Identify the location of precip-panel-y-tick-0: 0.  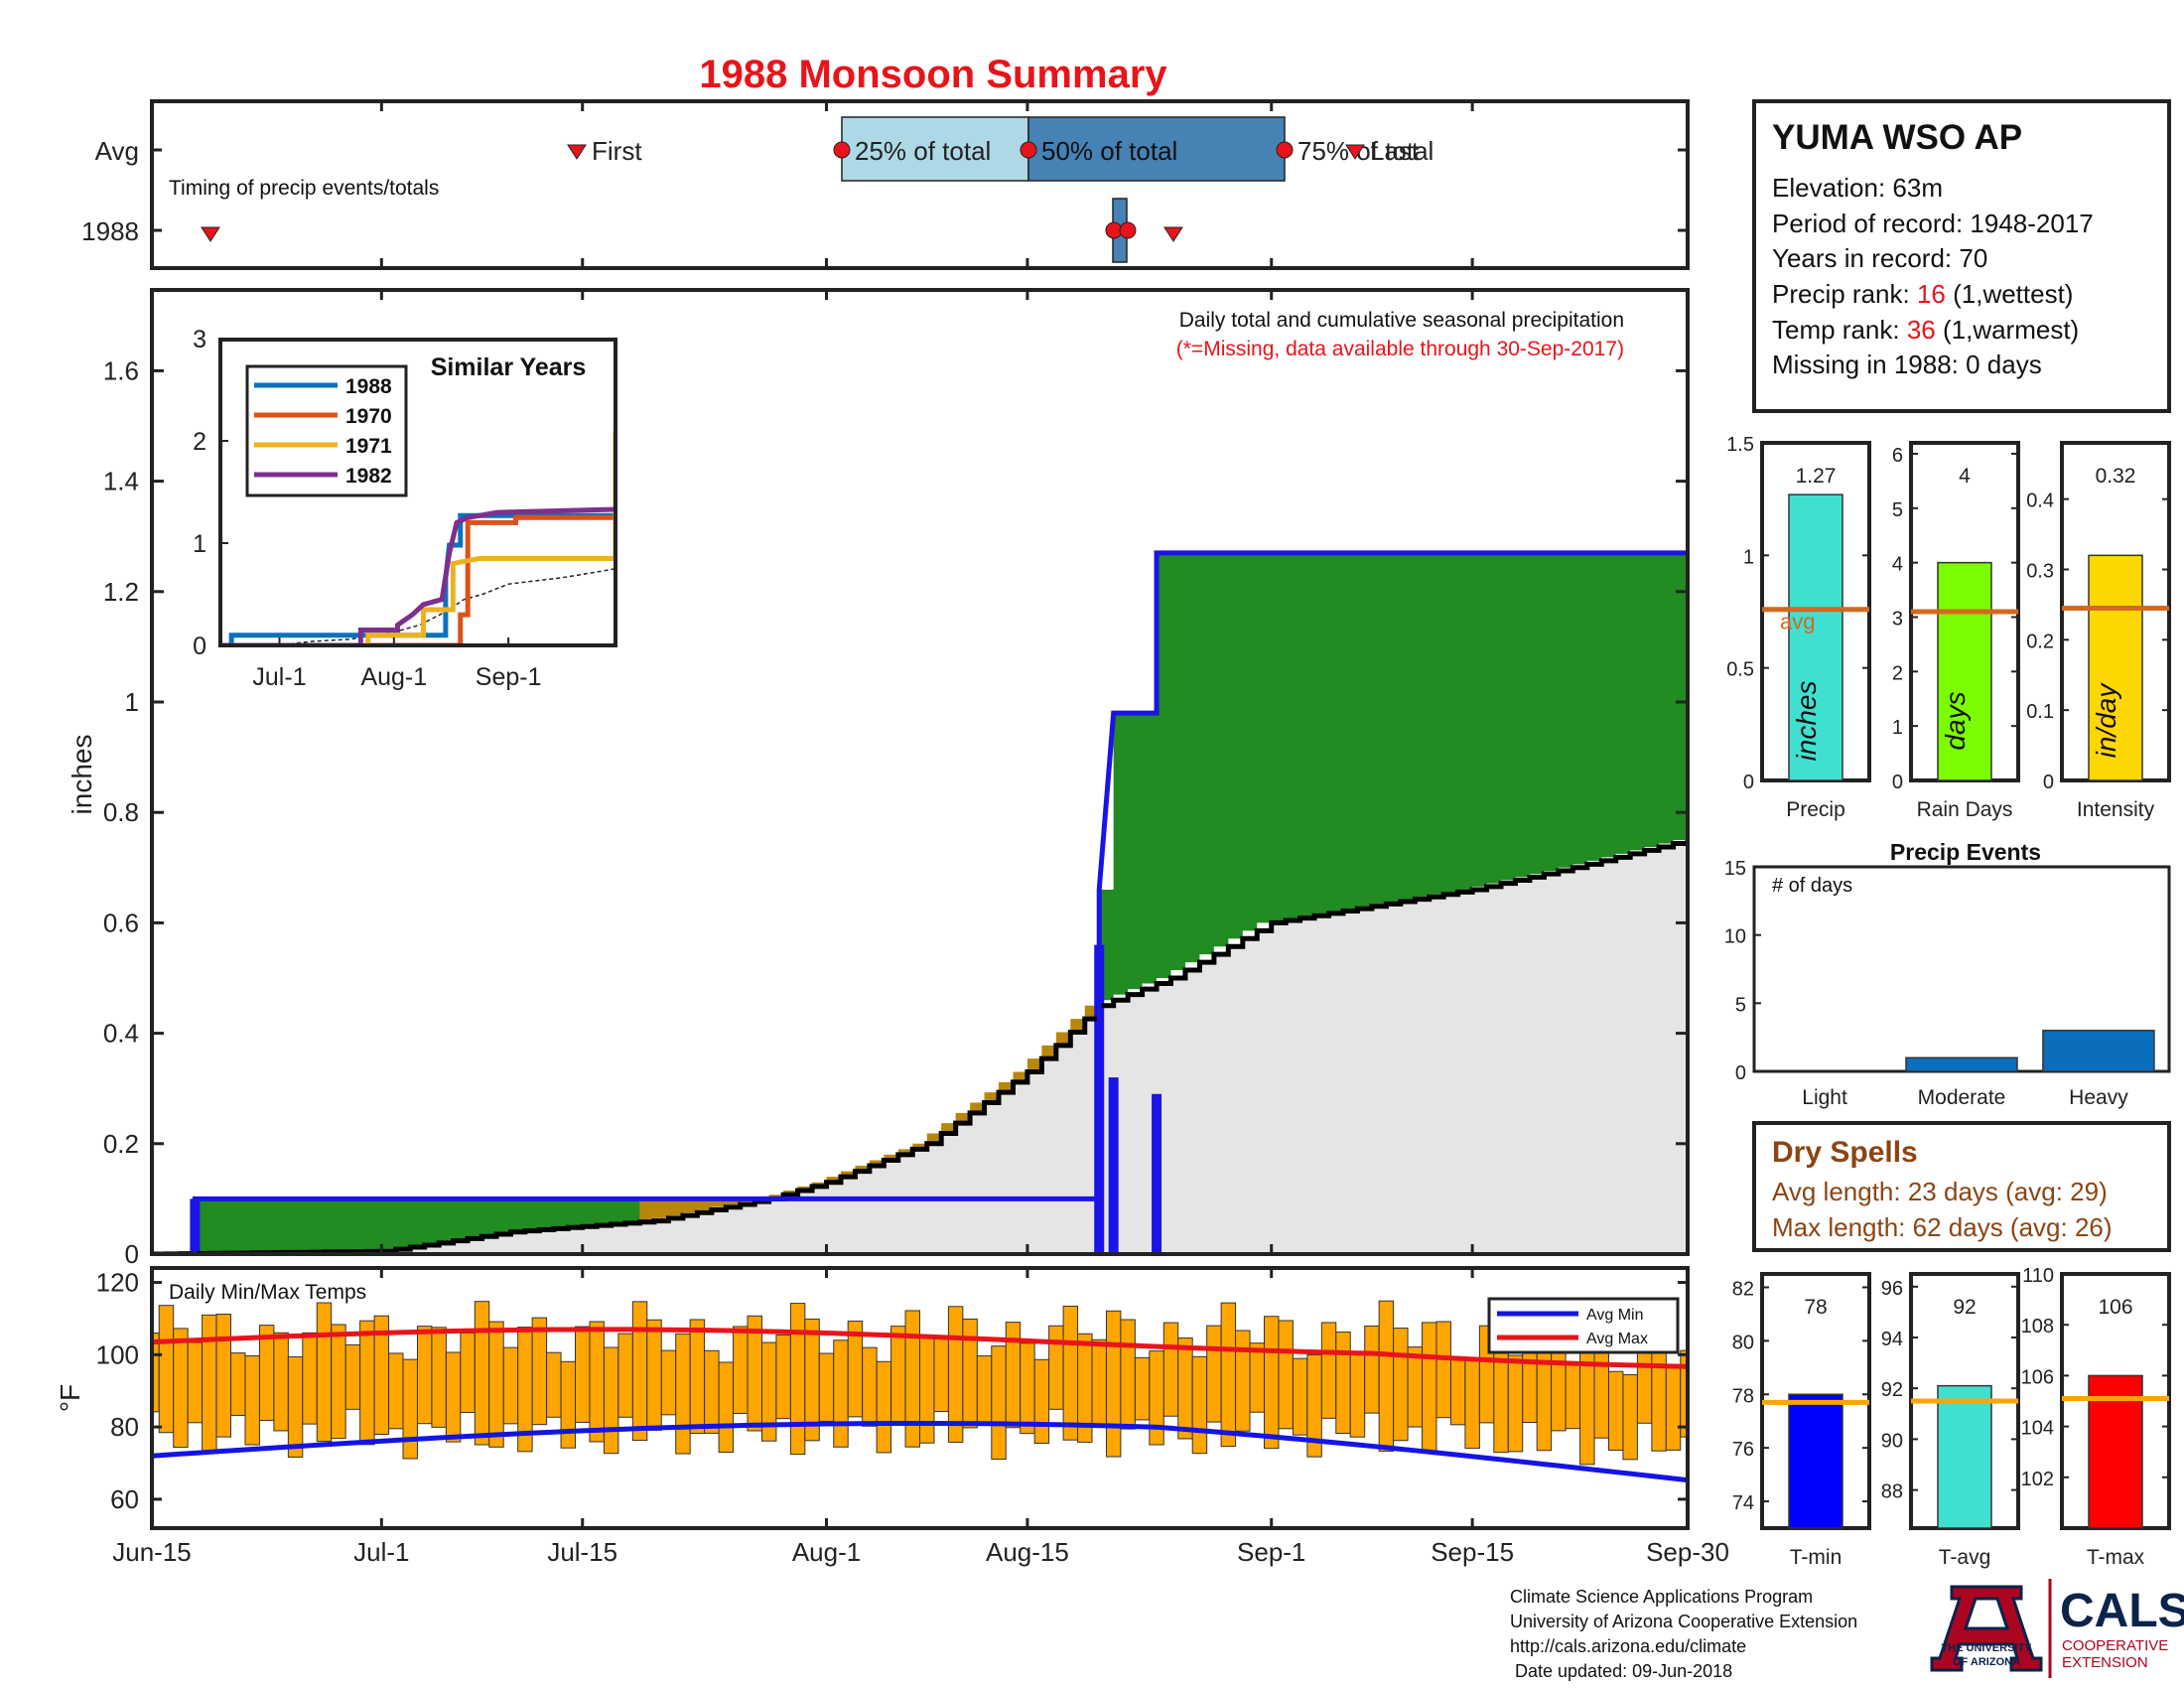
(1748, 782).